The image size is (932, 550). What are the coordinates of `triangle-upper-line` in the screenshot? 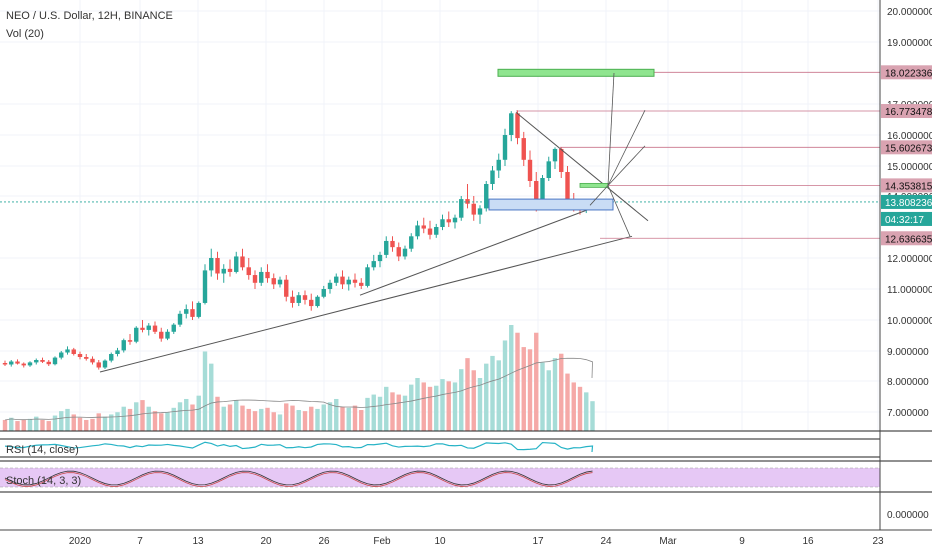 It's located at (582, 166).